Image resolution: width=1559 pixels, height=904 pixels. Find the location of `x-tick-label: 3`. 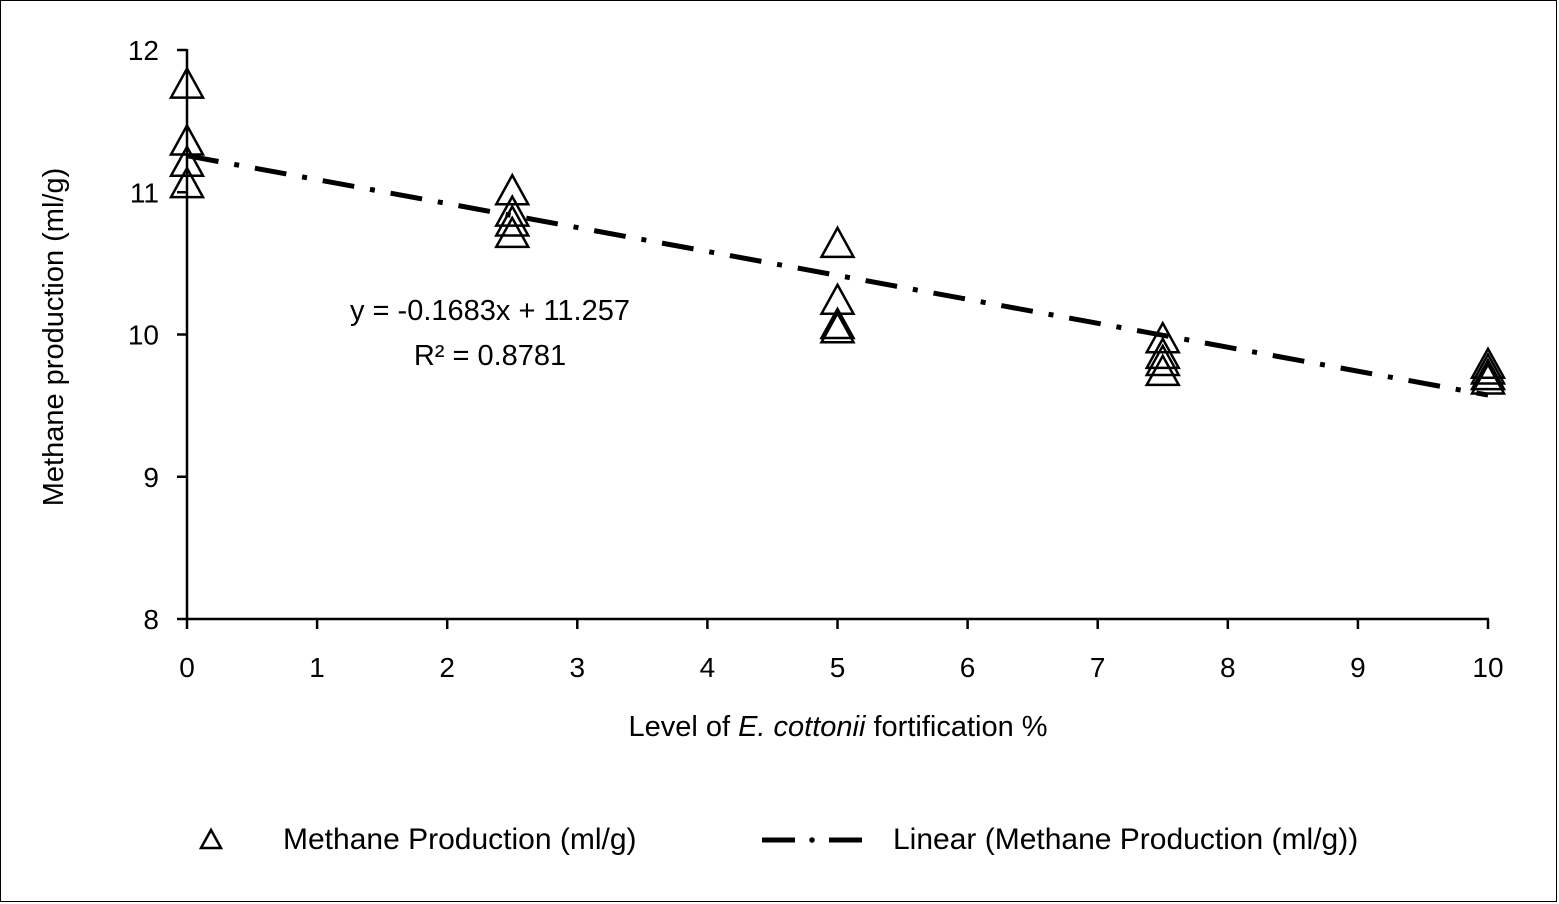

x-tick-label: 3 is located at coordinates (578, 667).